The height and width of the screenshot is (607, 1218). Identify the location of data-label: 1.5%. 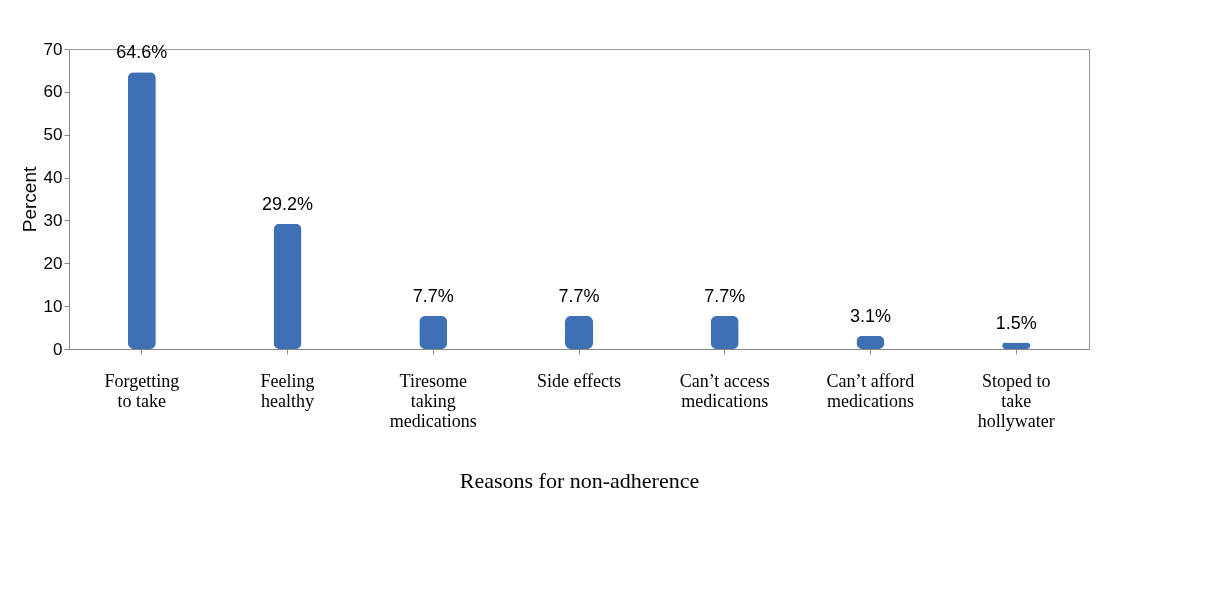
(1016, 322).